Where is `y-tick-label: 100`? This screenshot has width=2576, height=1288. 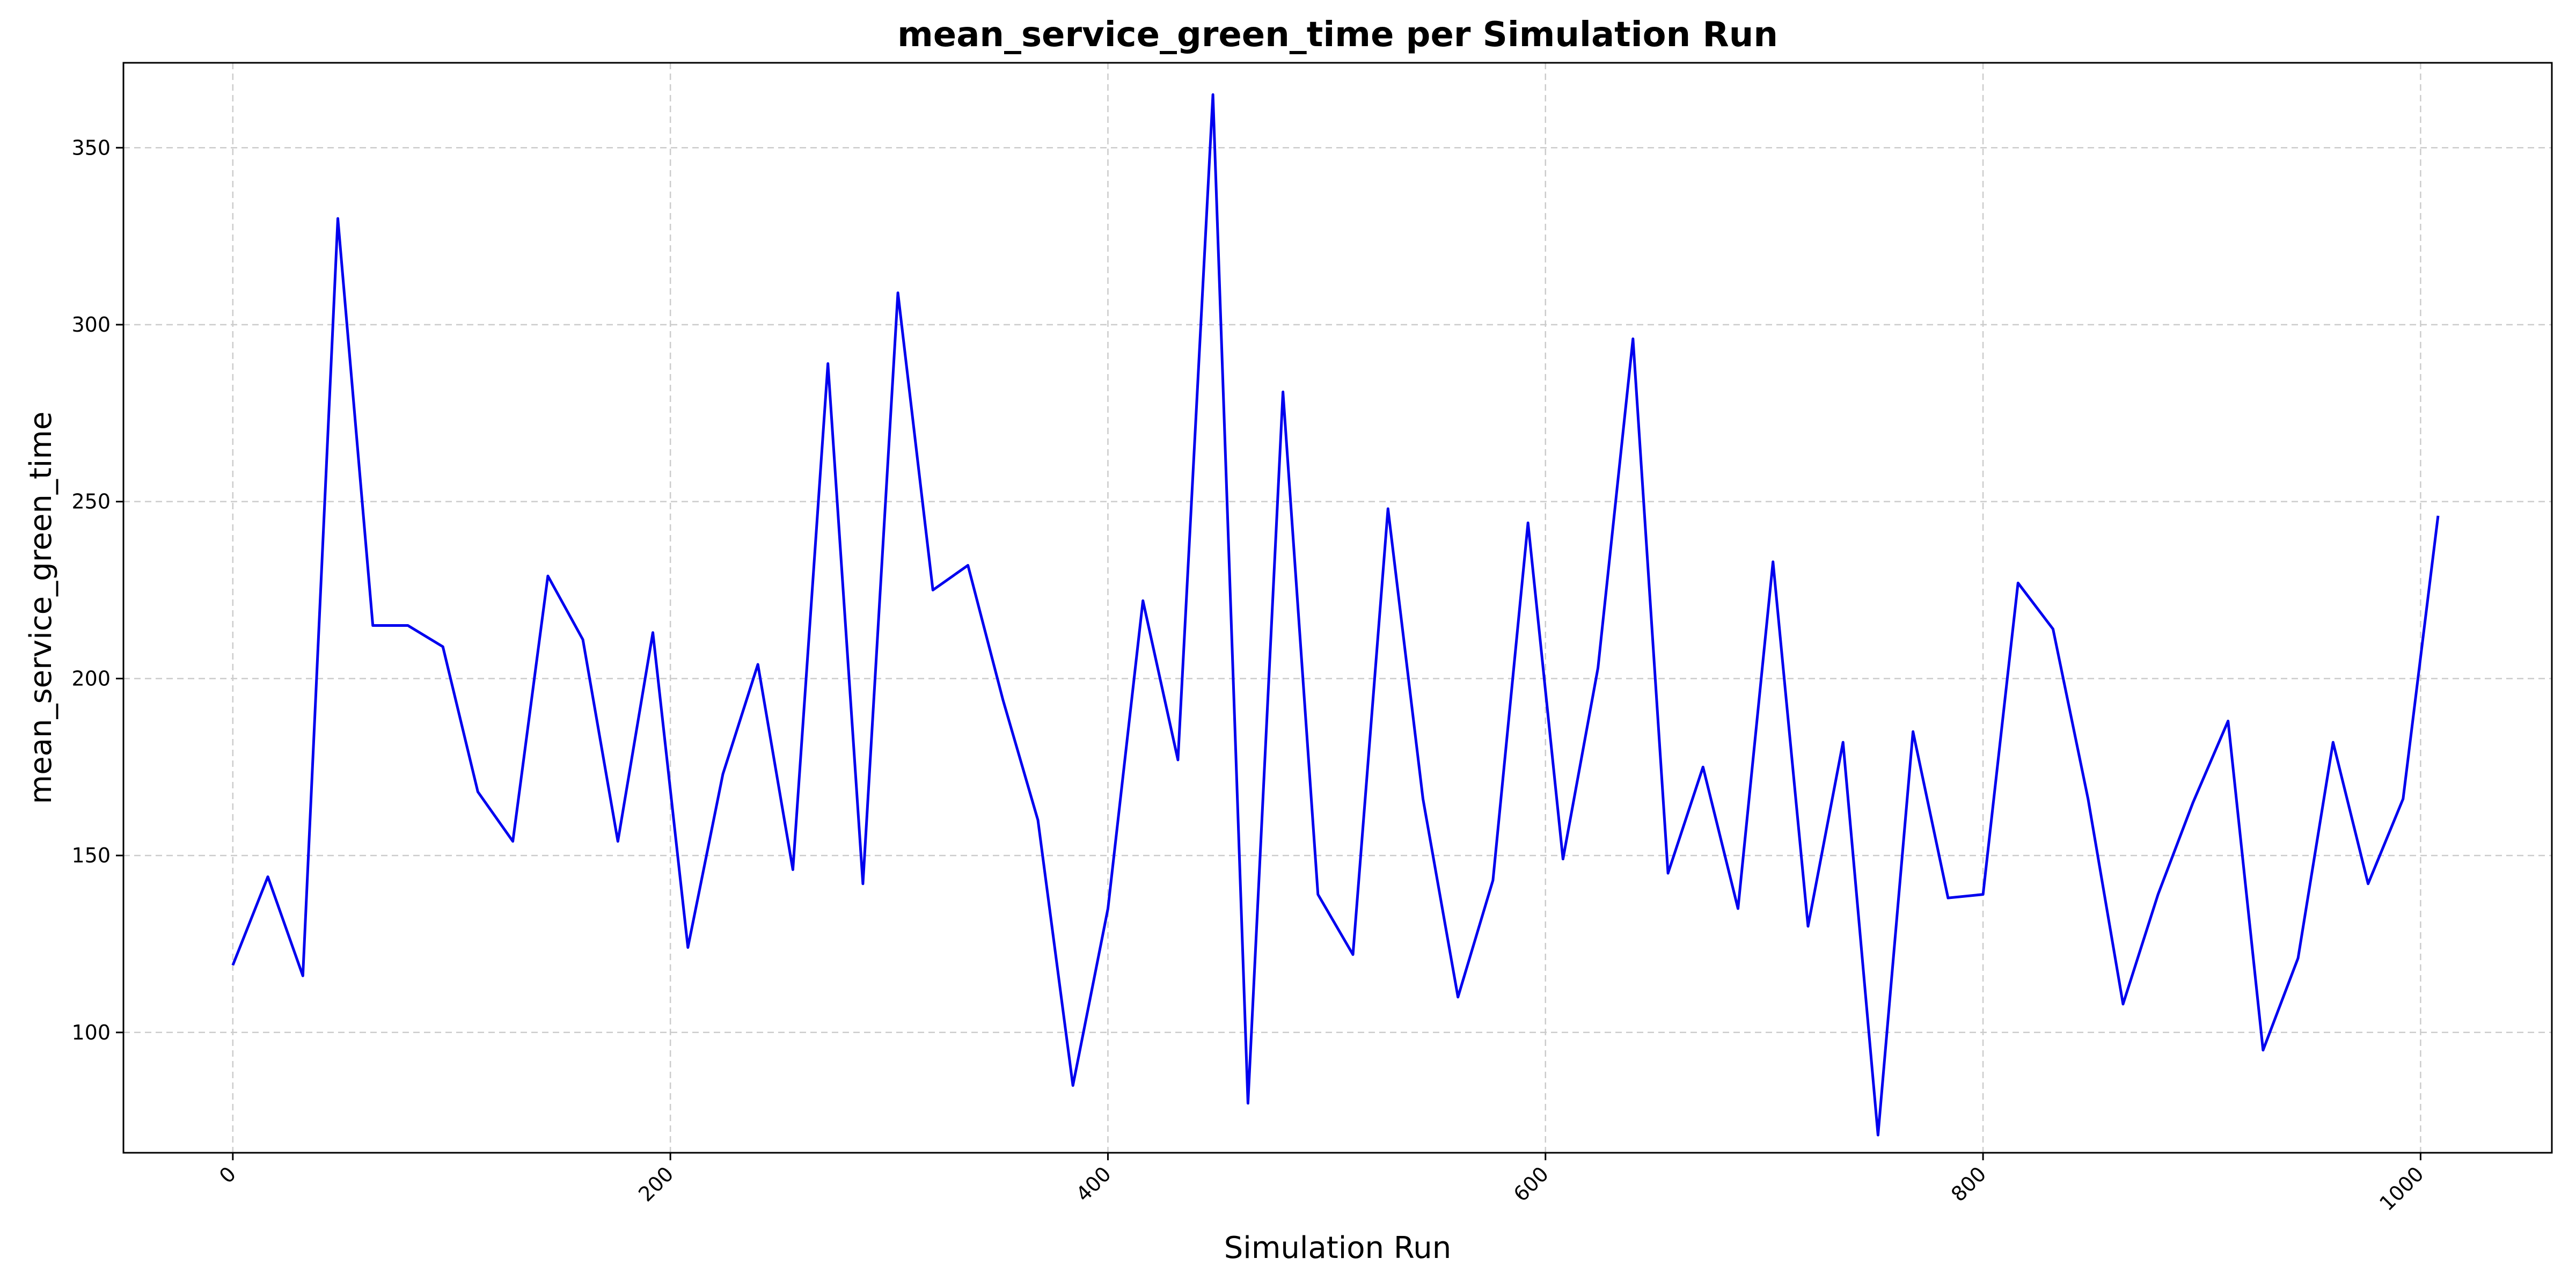
y-tick-label: 100 is located at coordinates (91, 1032).